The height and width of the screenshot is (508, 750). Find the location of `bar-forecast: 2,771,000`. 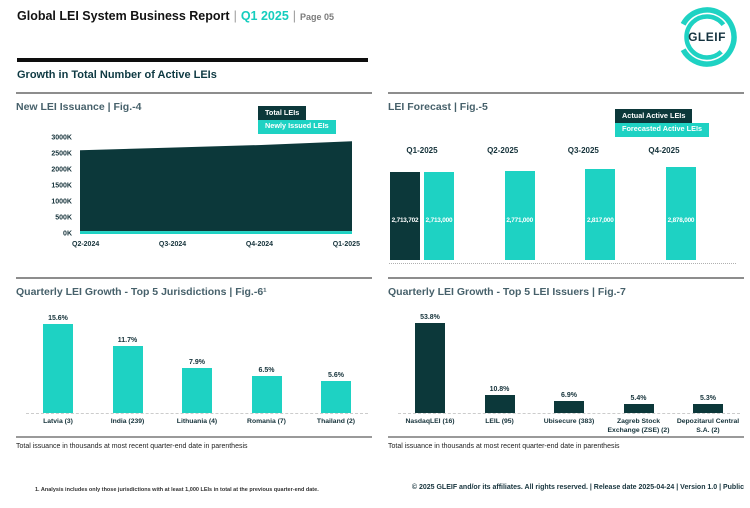

bar-forecast: 2,771,000 is located at coordinates (519, 215).